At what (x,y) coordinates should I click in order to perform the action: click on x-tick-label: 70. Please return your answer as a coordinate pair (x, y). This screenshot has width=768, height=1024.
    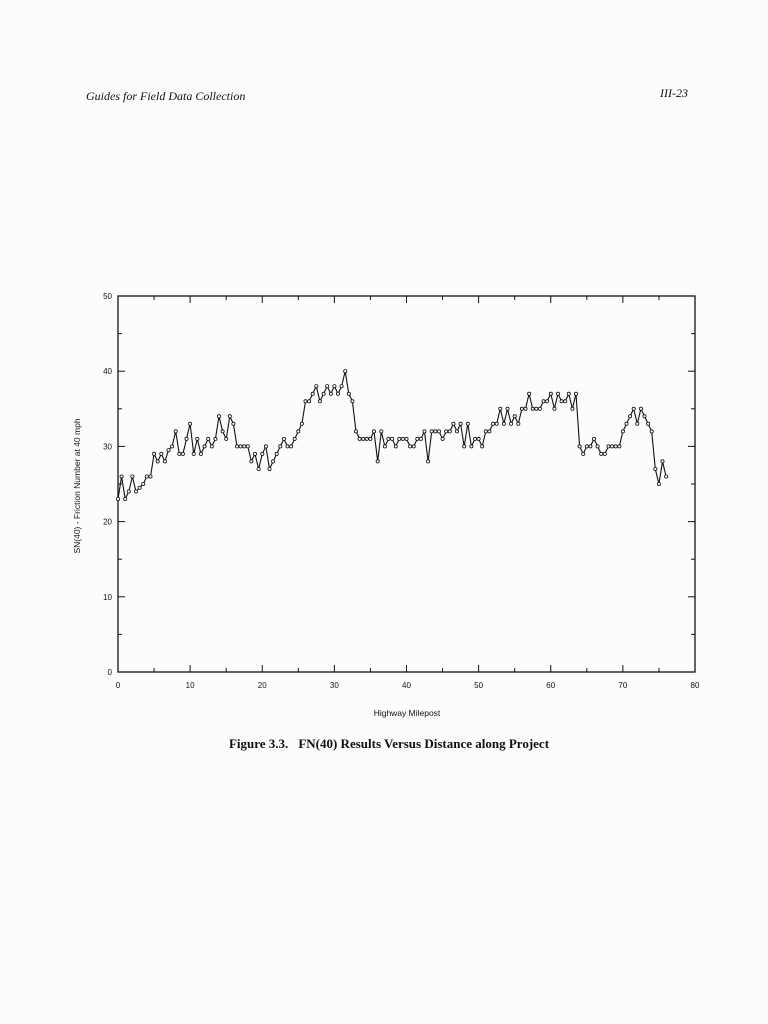
    Looking at the image, I should click on (622, 685).